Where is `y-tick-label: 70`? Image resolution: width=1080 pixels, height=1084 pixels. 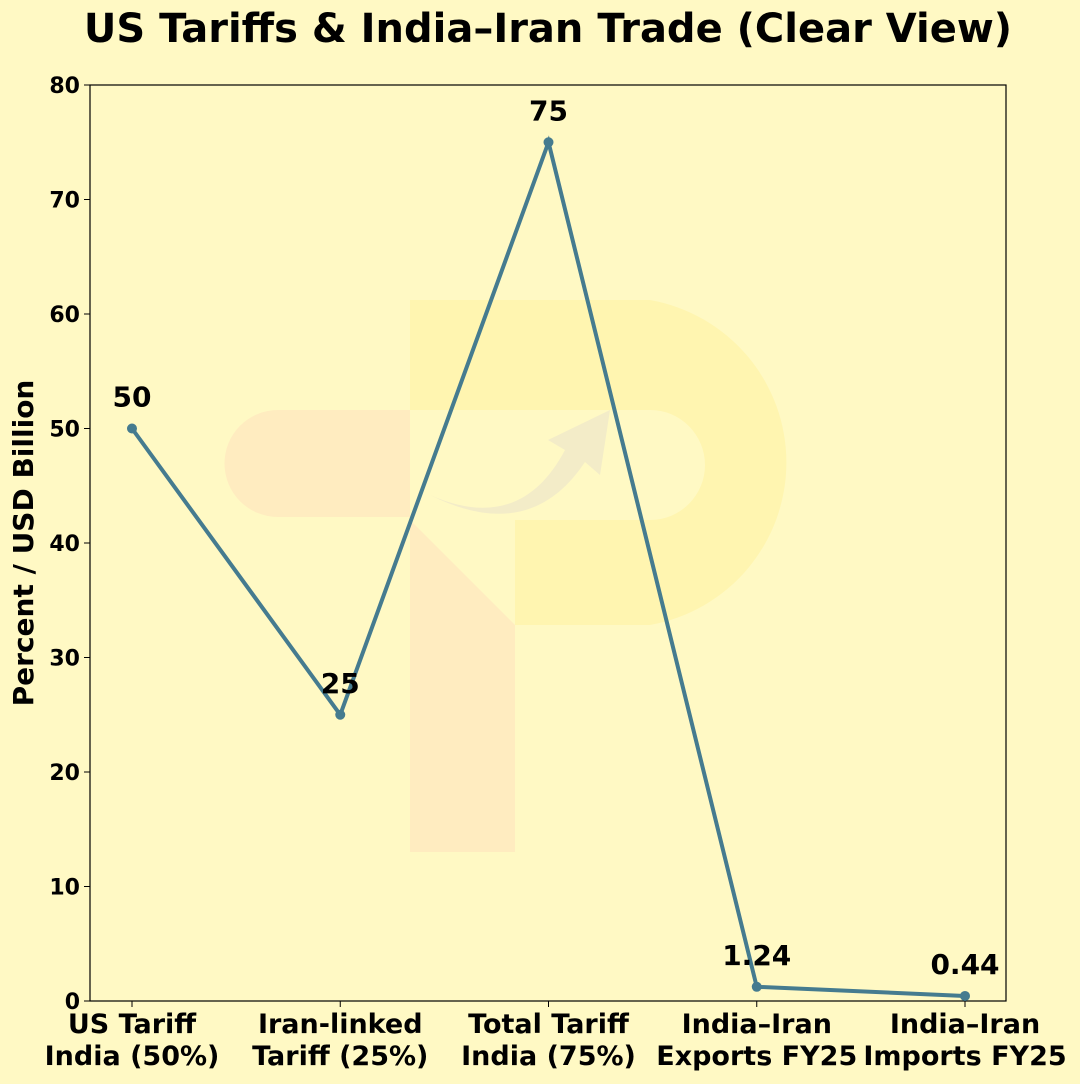 y-tick-label: 70 is located at coordinates (64, 201).